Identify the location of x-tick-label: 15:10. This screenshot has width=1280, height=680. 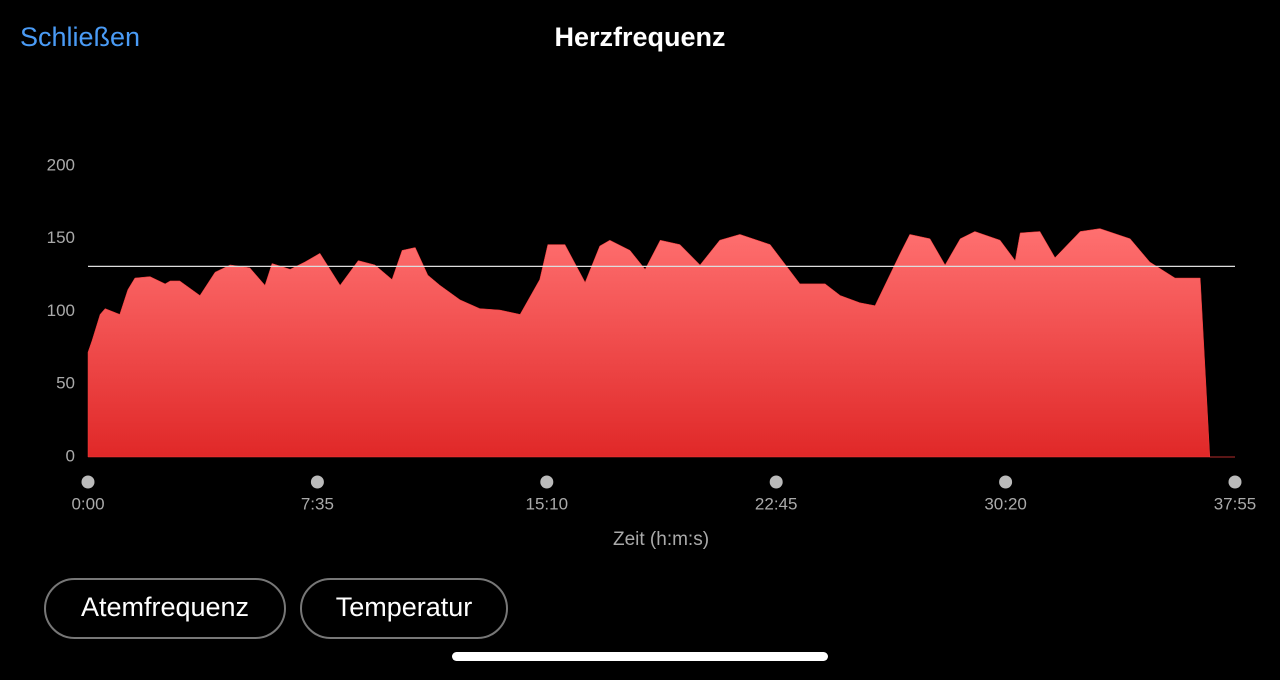
(547, 503).